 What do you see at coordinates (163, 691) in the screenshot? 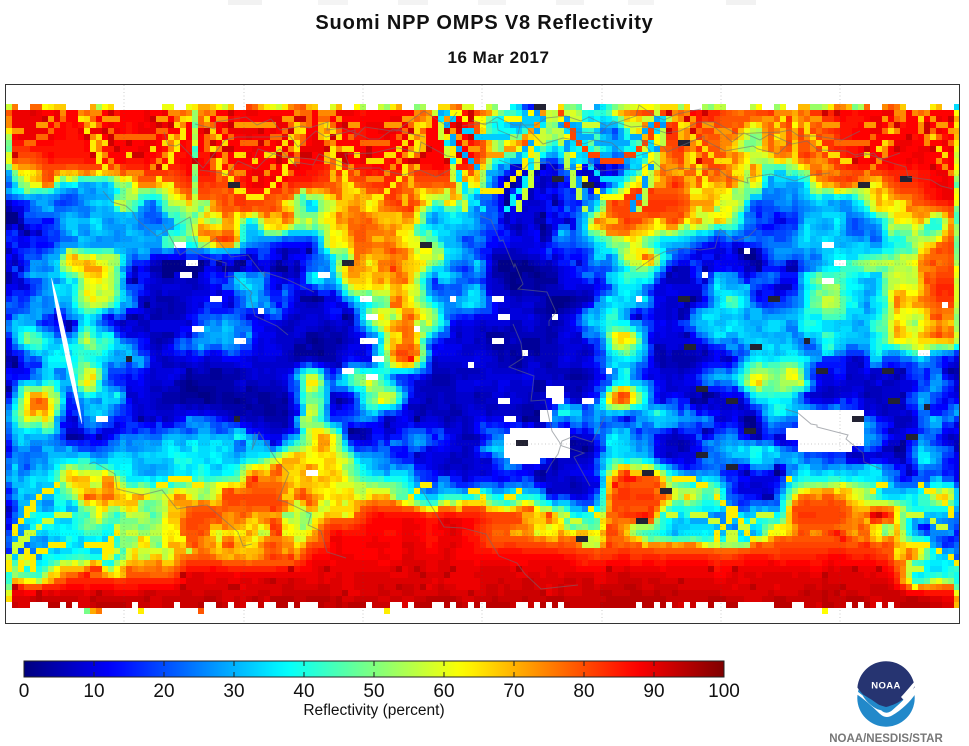
I see `svg-text: 20` at bounding box center [163, 691].